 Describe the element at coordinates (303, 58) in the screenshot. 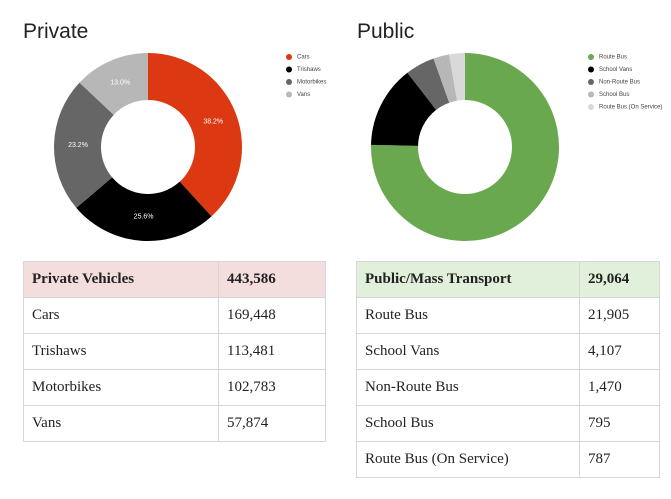

I see `legend-label-cars: Cars` at that location.